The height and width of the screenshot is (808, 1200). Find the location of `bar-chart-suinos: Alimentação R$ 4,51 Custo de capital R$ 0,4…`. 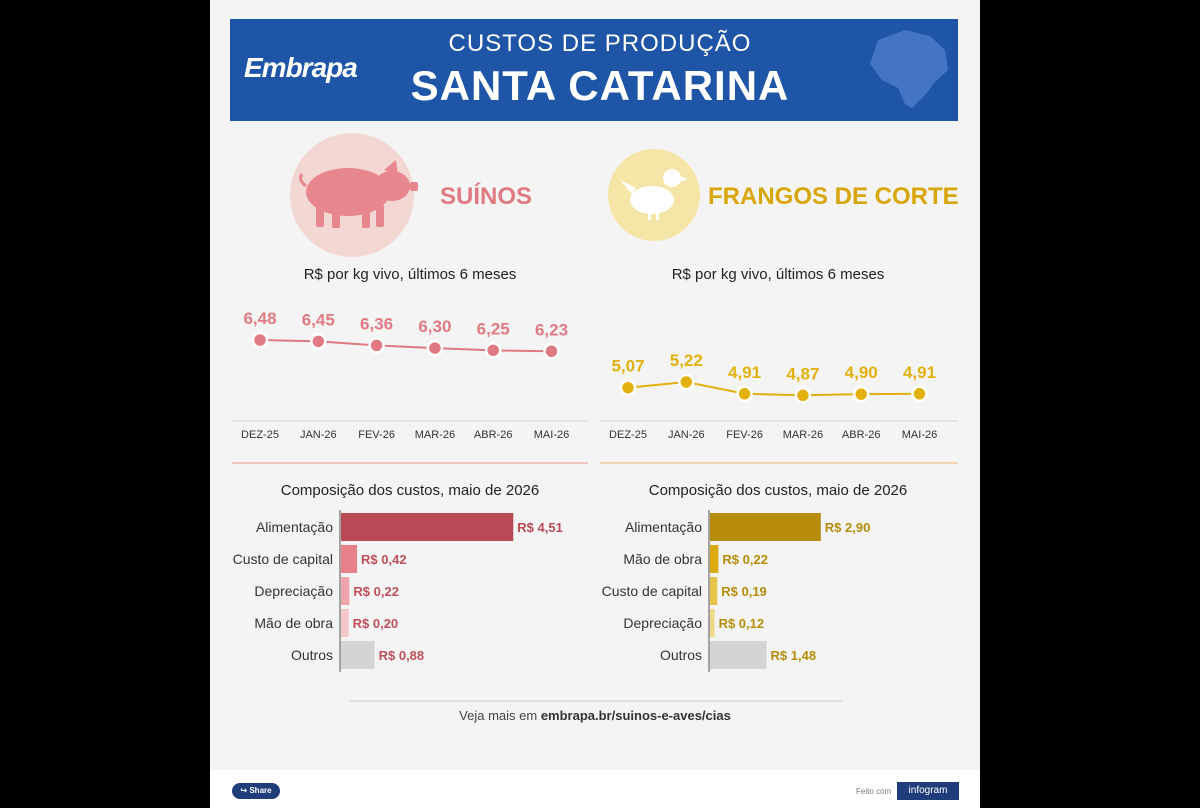

bar-chart-suinos: Alimentação R$ 4,51 Custo de capital R$ 0,4… is located at coordinates (398, 591).